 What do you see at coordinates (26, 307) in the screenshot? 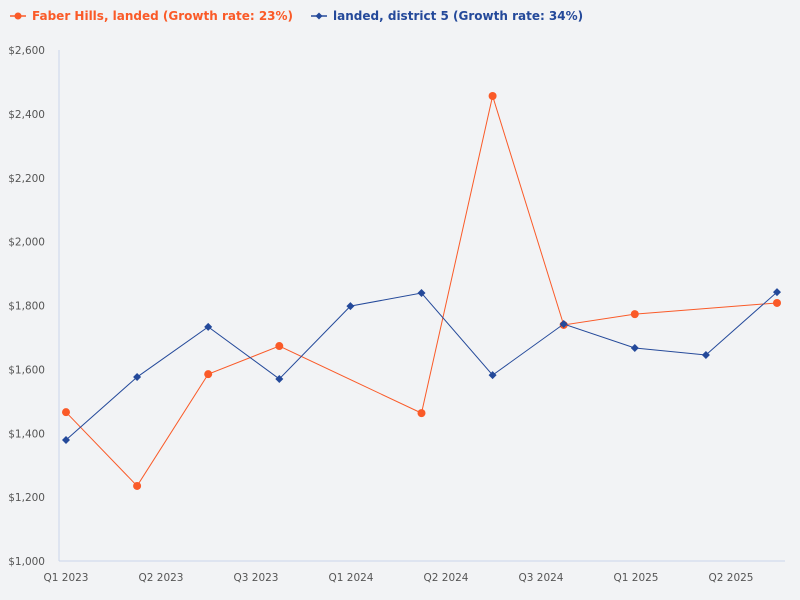
I see `y-tick-label: $1,800` at bounding box center [26, 307].